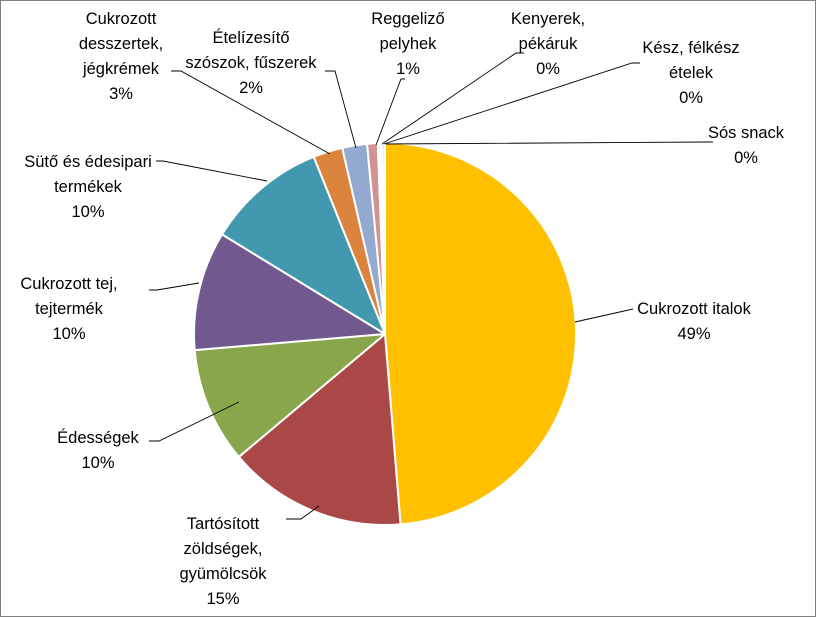 The width and height of the screenshot is (816, 617). Describe the element at coordinates (68, 284) in the screenshot. I see `data-label-line: Cukrozott tej,` at that location.